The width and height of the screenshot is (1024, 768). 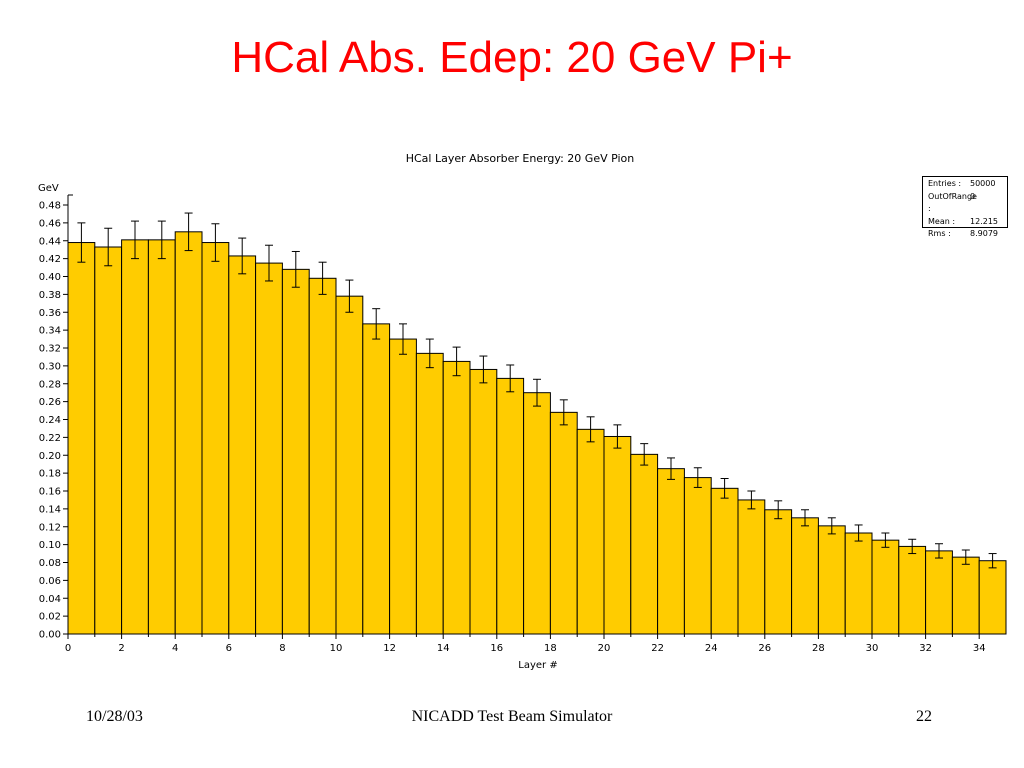 What do you see at coordinates (50, 241) in the screenshot?
I see `y-tick-label: 0.44` at bounding box center [50, 241].